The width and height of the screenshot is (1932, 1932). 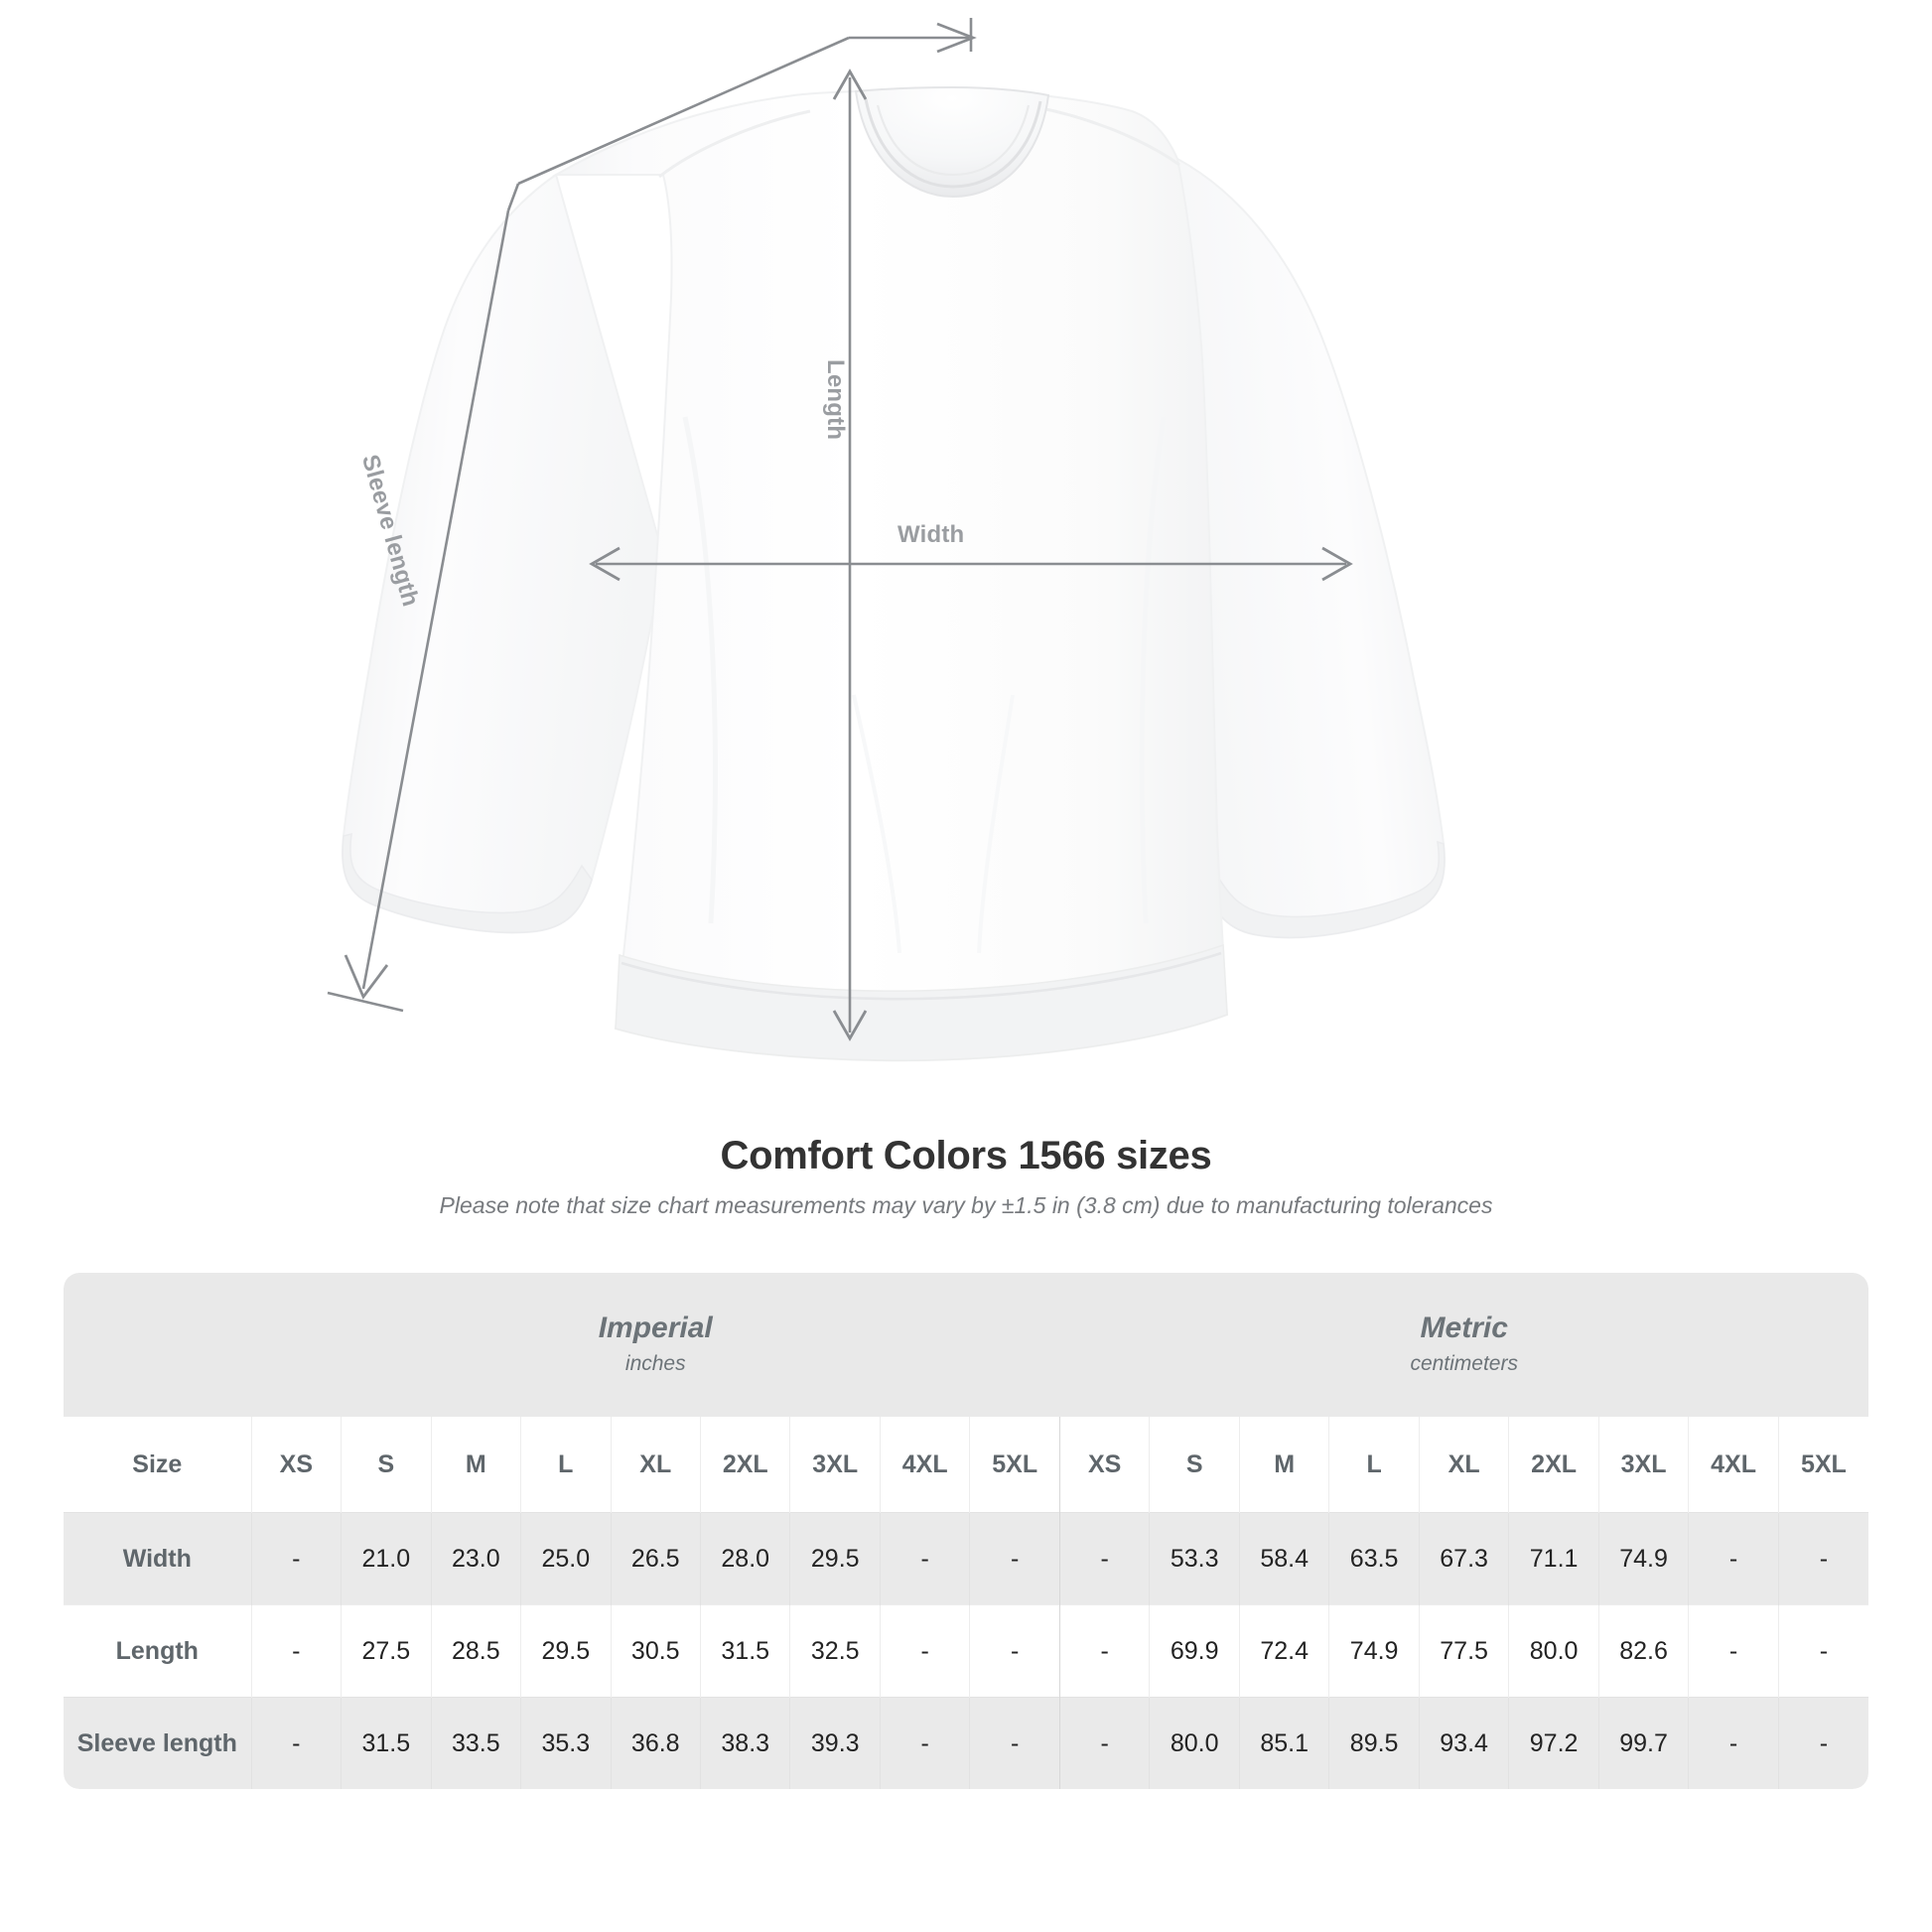 I want to click on size-header-metric-l: L, so click(x=1374, y=1465).